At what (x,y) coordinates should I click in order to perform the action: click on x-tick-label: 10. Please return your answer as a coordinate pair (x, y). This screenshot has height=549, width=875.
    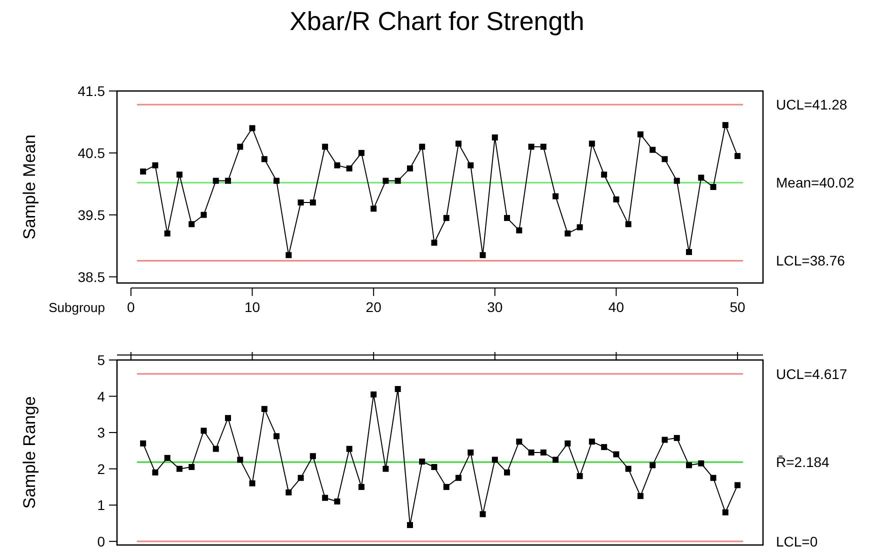
    Looking at the image, I should click on (252, 307).